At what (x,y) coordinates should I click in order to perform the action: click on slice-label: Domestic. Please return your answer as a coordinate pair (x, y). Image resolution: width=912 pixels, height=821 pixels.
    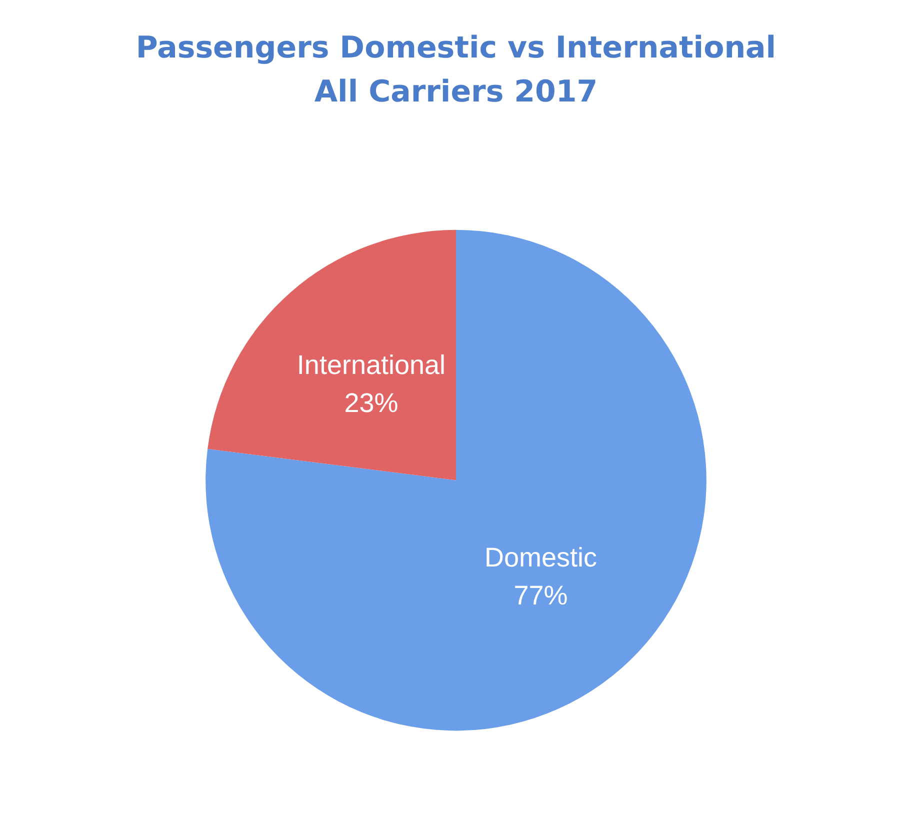
    Looking at the image, I should click on (541, 557).